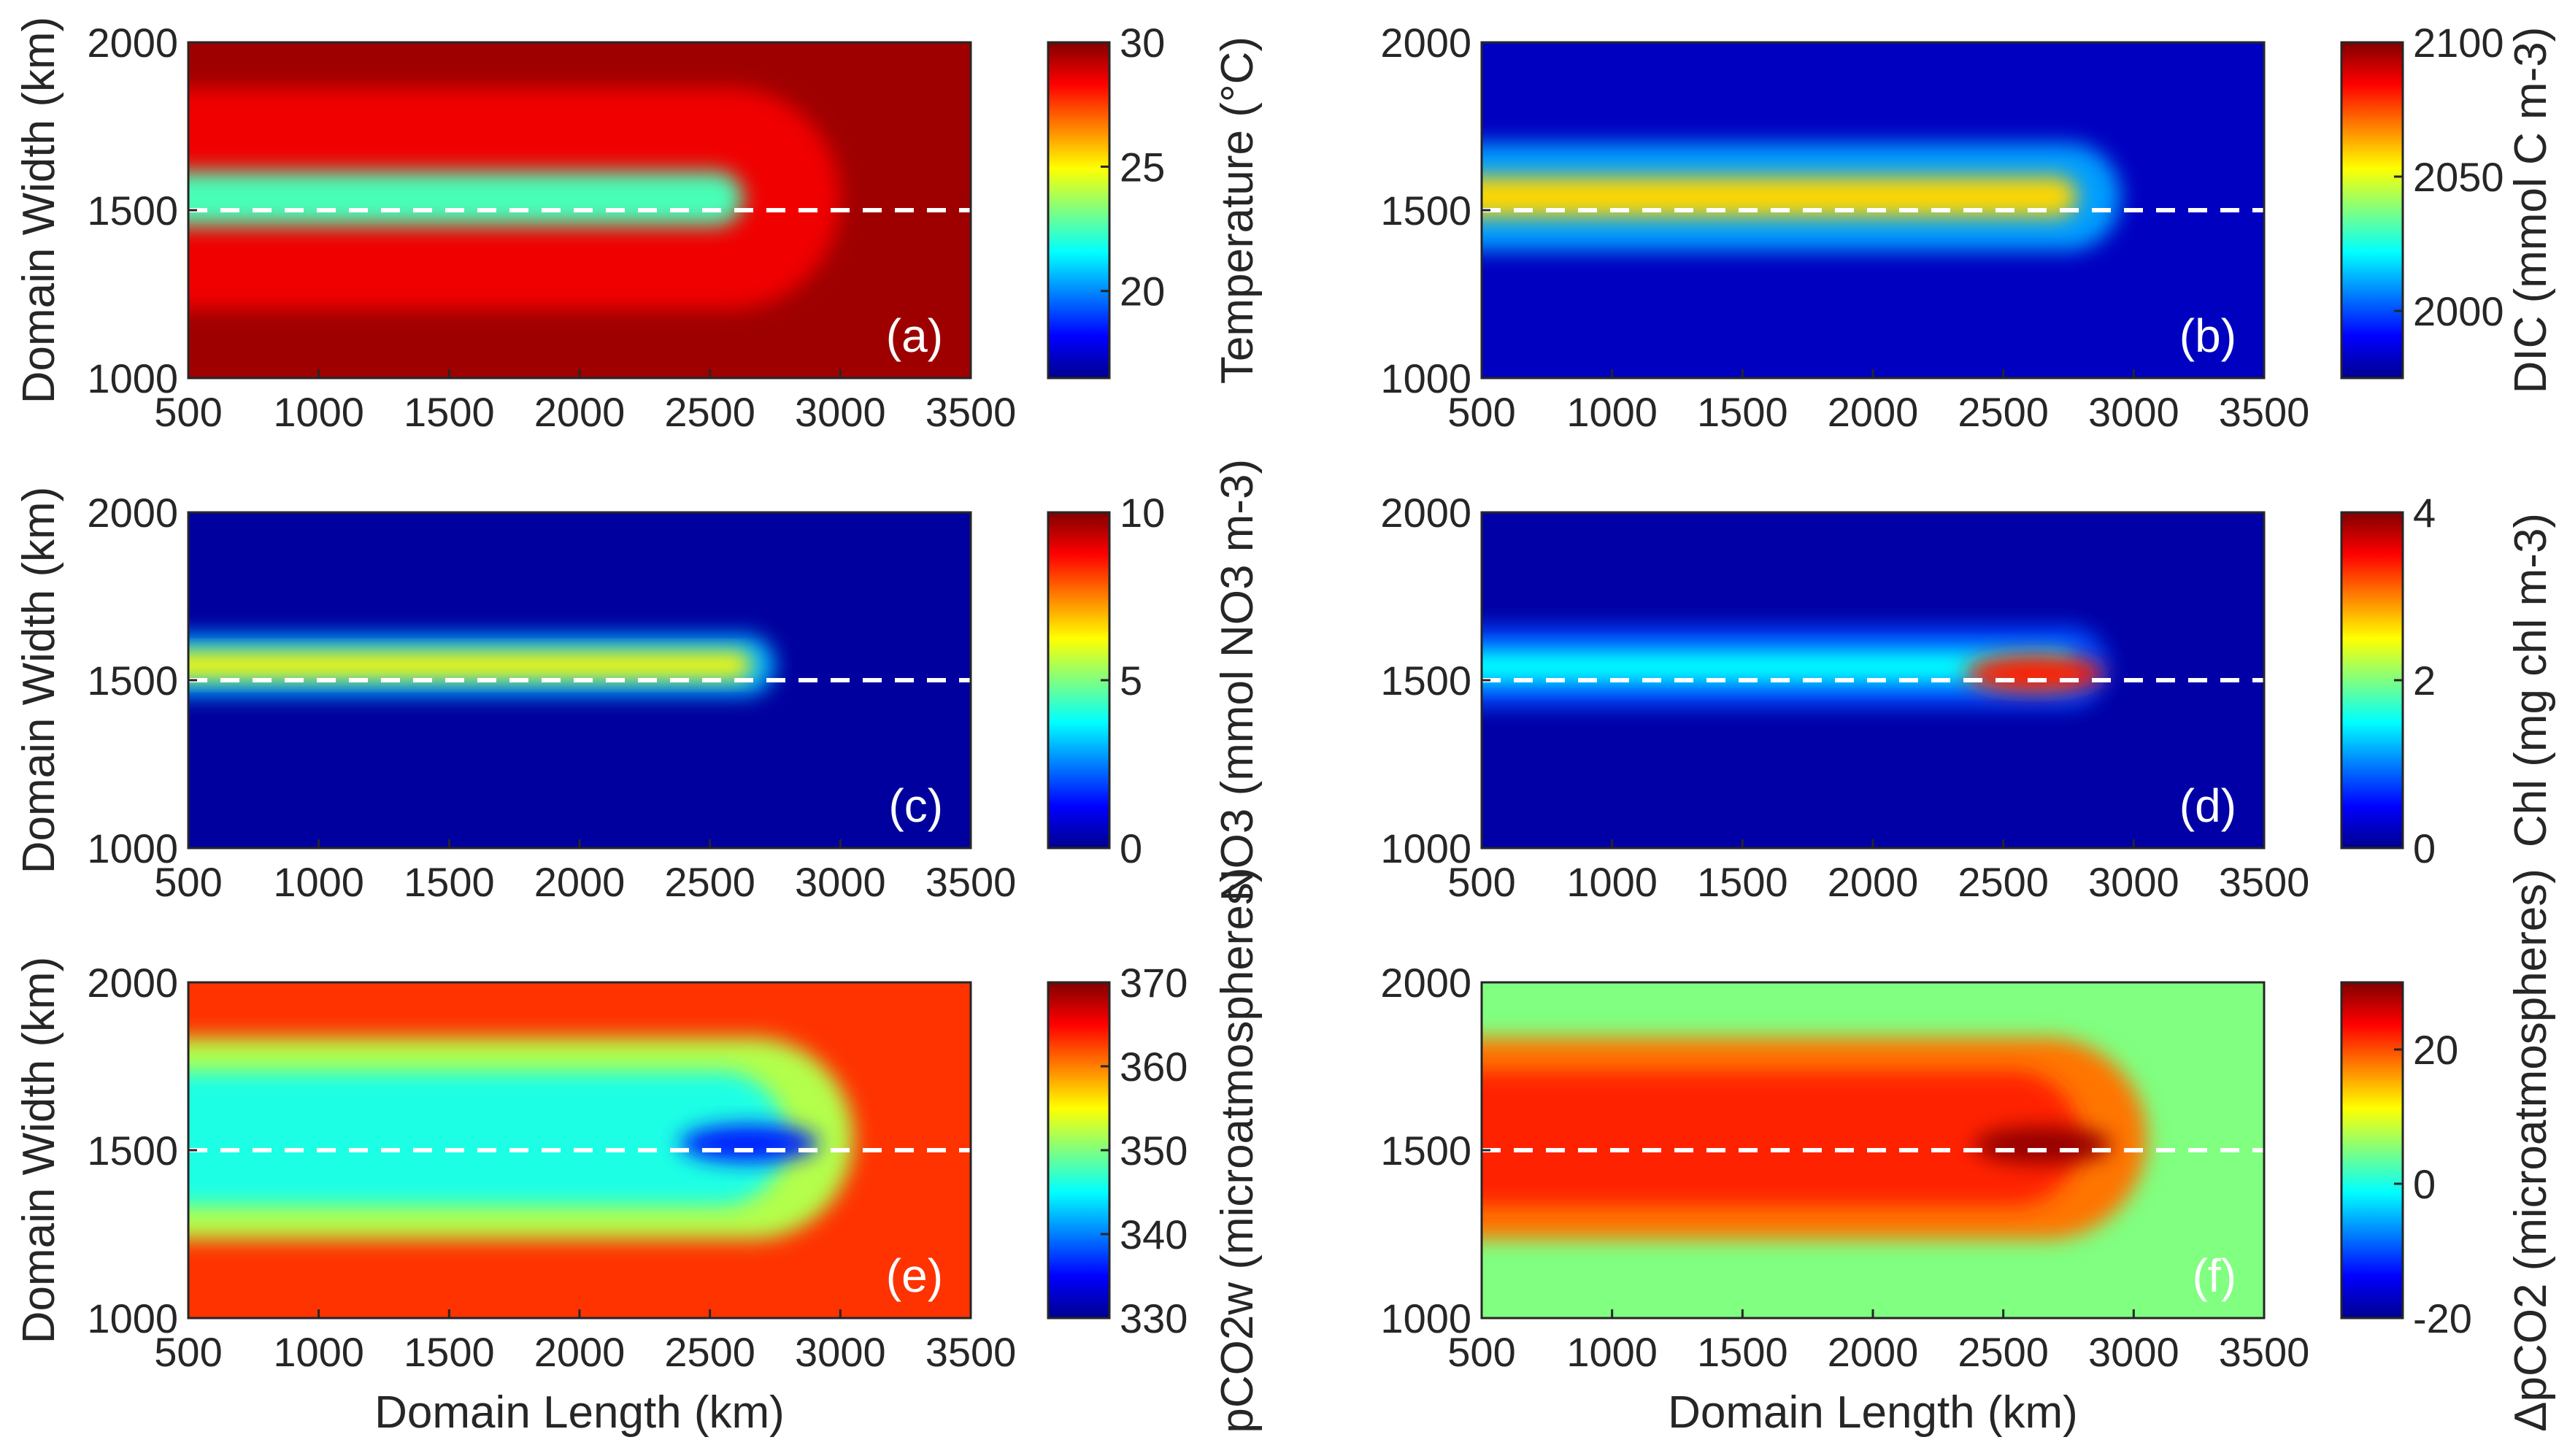  Describe the element at coordinates (1142, 167) in the screenshot. I see `colorbar-tick-label: 25` at that location.